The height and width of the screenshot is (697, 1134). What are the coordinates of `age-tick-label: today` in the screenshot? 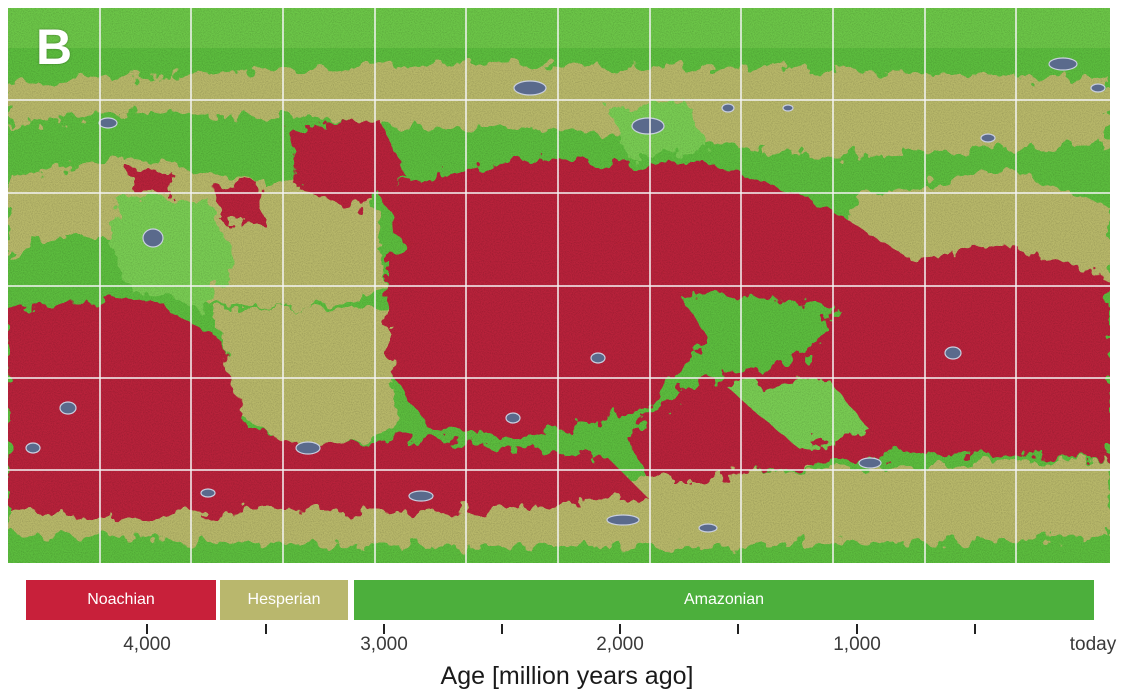 It's located at (1093, 644).